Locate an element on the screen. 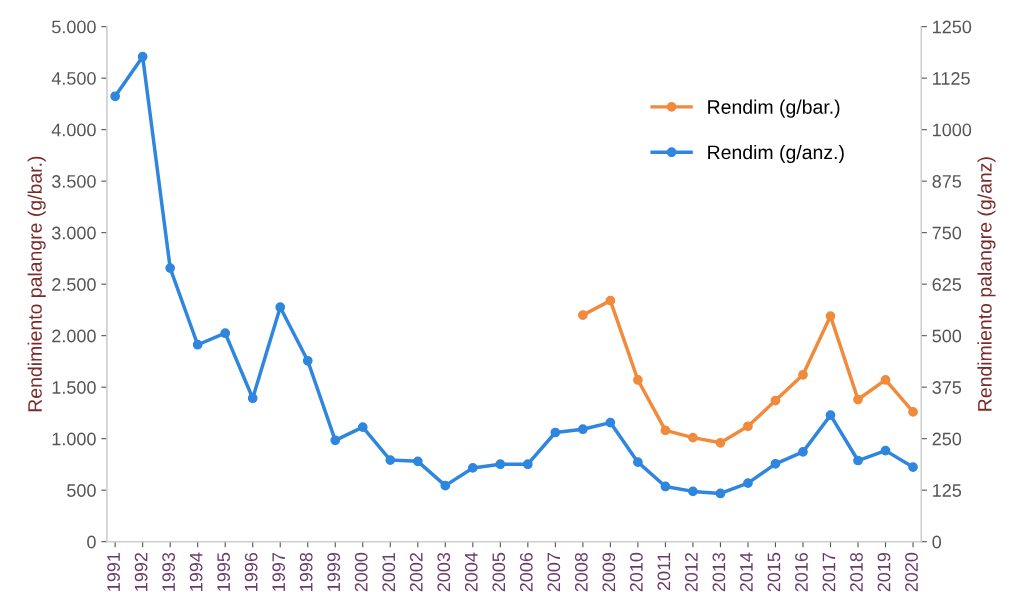  x-tick-label: 1996 is located at coordinates (251, 571).